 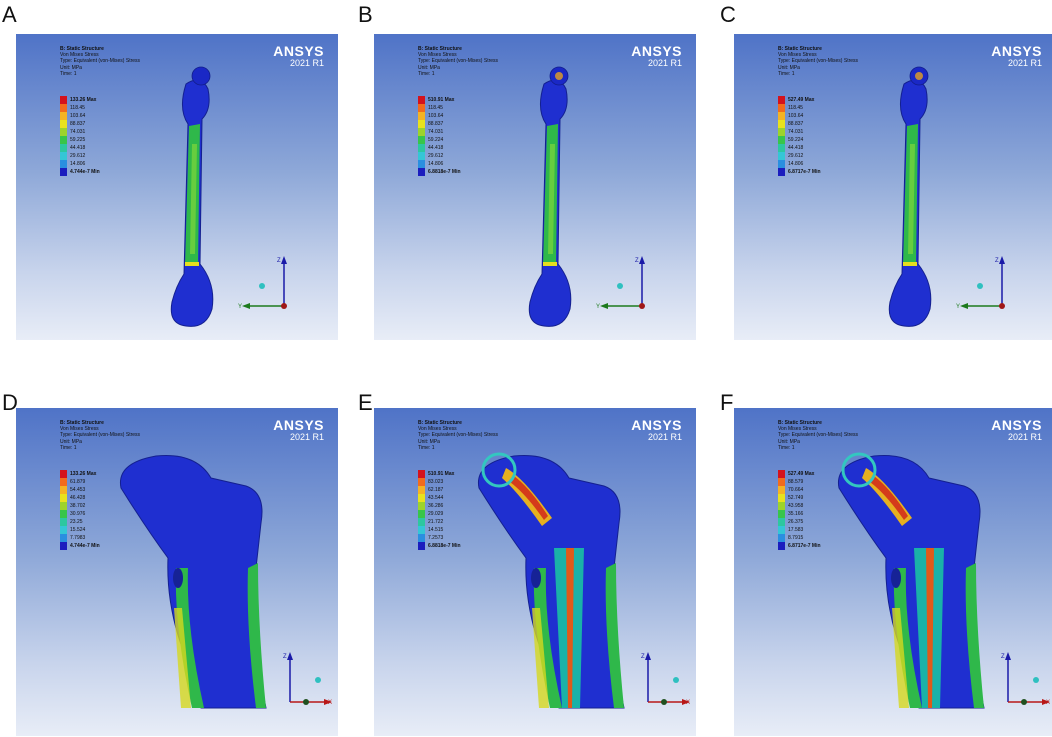 I want to click on legend-value: 44.418, so click(x=78, y=148).